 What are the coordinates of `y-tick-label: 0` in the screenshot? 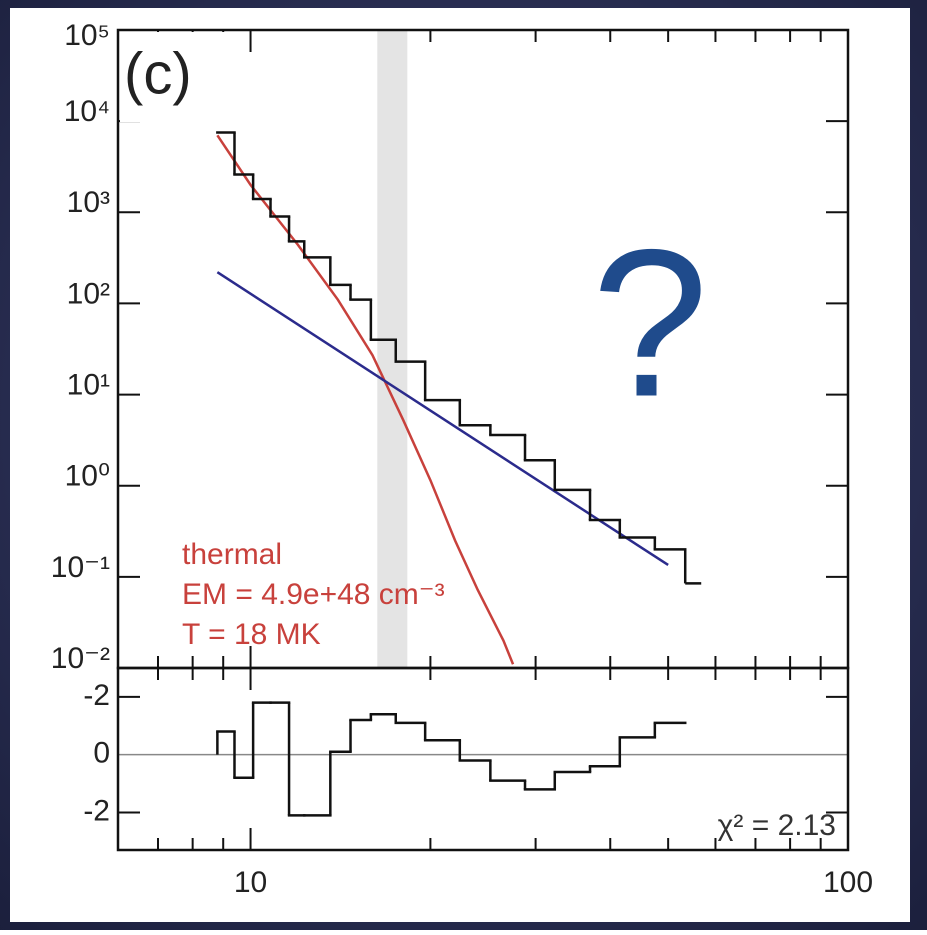 It's located at (101, 753).